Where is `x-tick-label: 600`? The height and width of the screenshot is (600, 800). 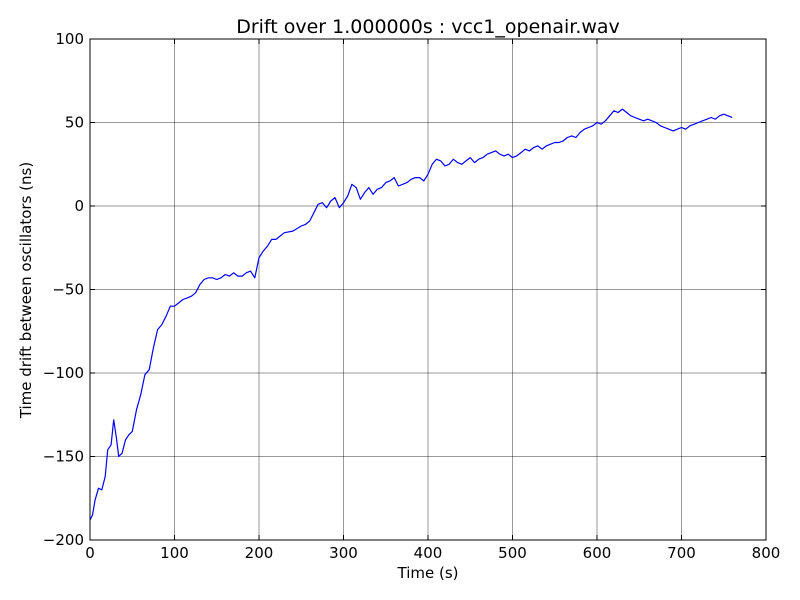 x-tick-label: 600 is located at coordinates (597, 553).